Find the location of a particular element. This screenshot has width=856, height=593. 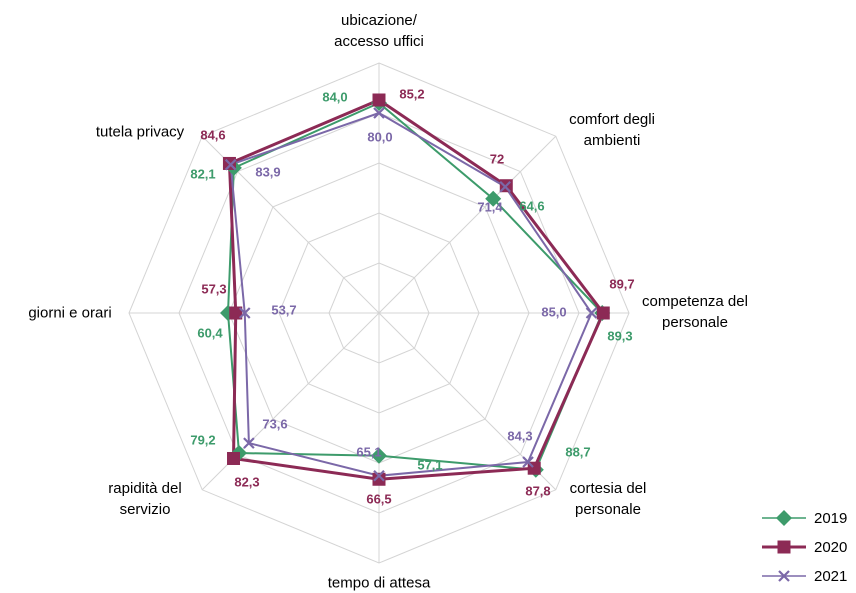

value-label: 71,4 is located at coordinates (490, 206).